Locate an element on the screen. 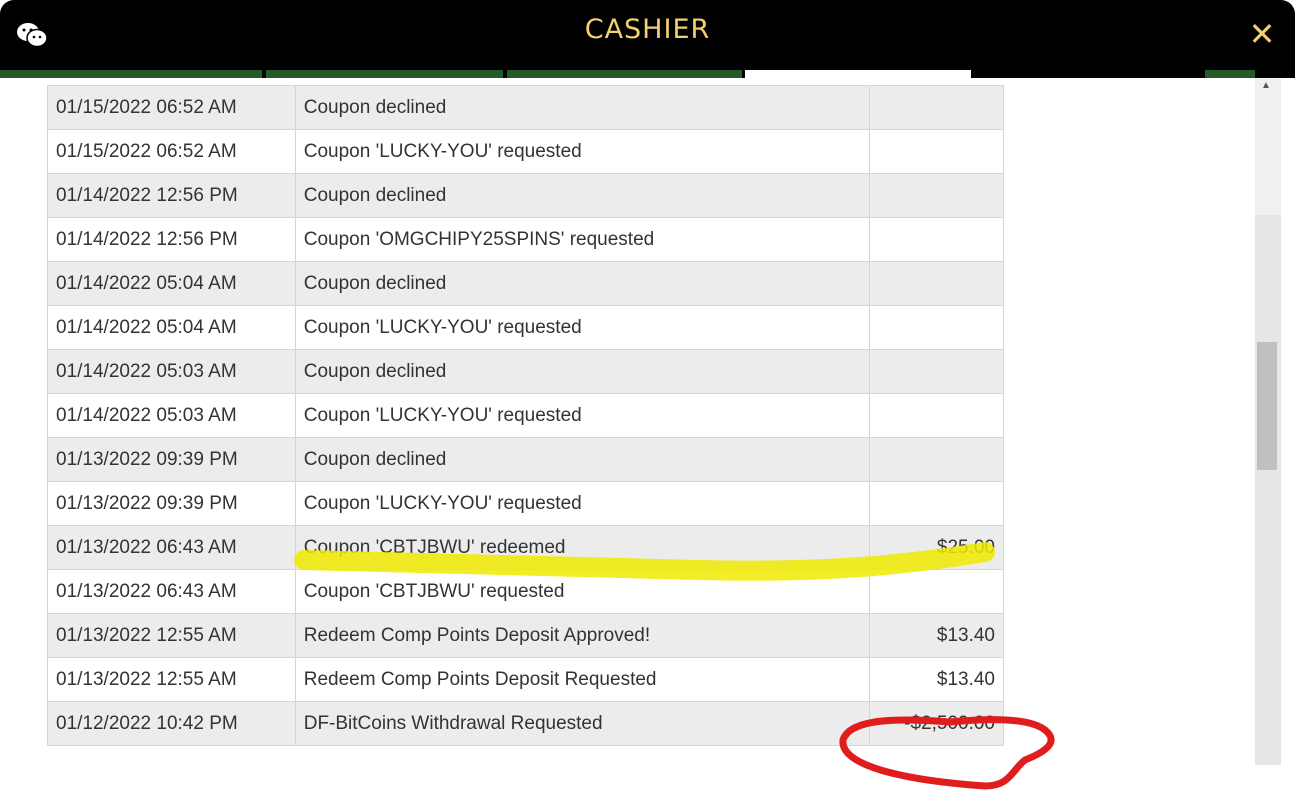 The image size is (1295, 792). description-cell: Redeem Comp Points Deposit Requested is located at coordinates (582, 679).